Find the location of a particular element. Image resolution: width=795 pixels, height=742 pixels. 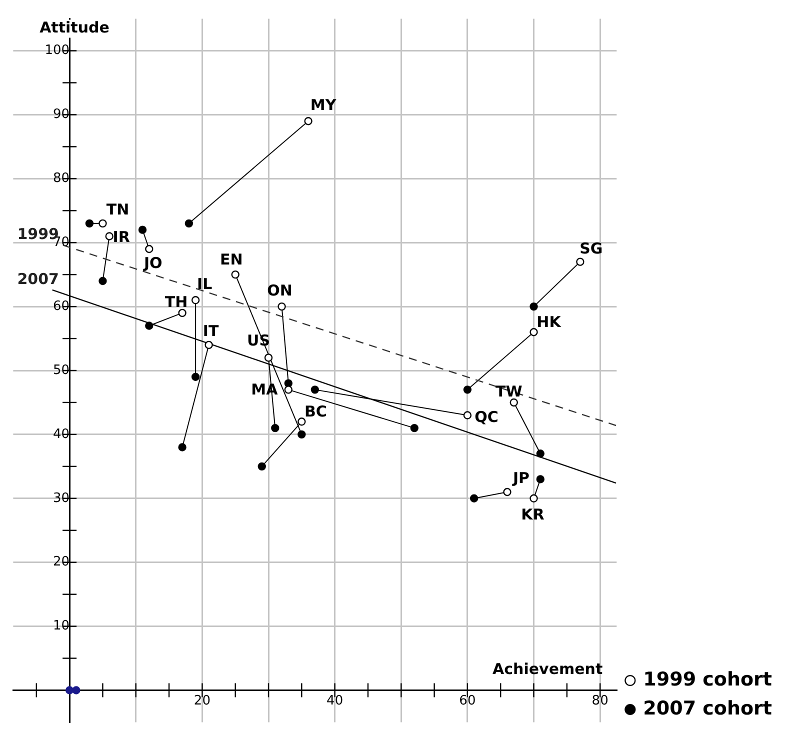

data-label: IT is located at coordinates (211, 331).